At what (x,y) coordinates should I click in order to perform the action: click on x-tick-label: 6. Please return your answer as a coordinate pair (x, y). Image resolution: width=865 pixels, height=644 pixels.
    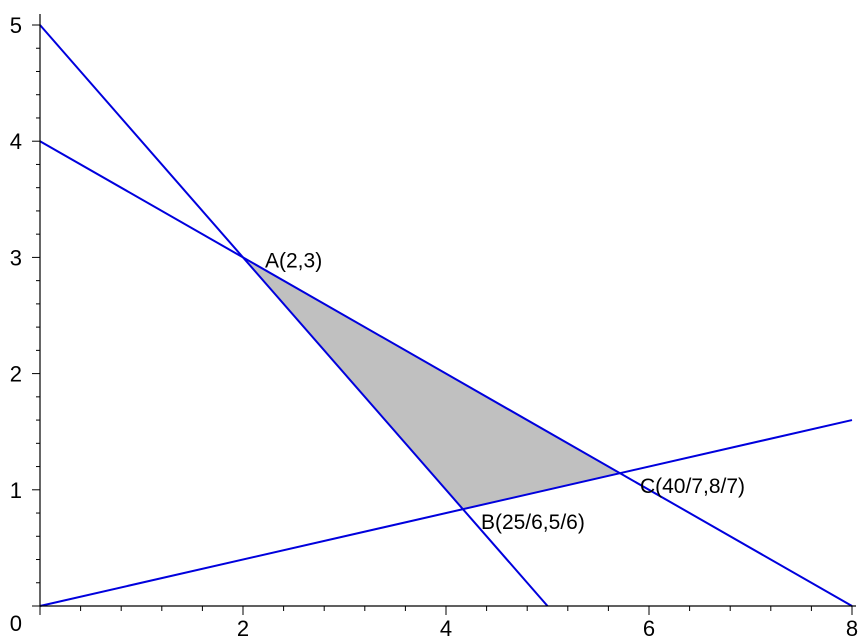
    Looking at the image, I should click on (649, 627).